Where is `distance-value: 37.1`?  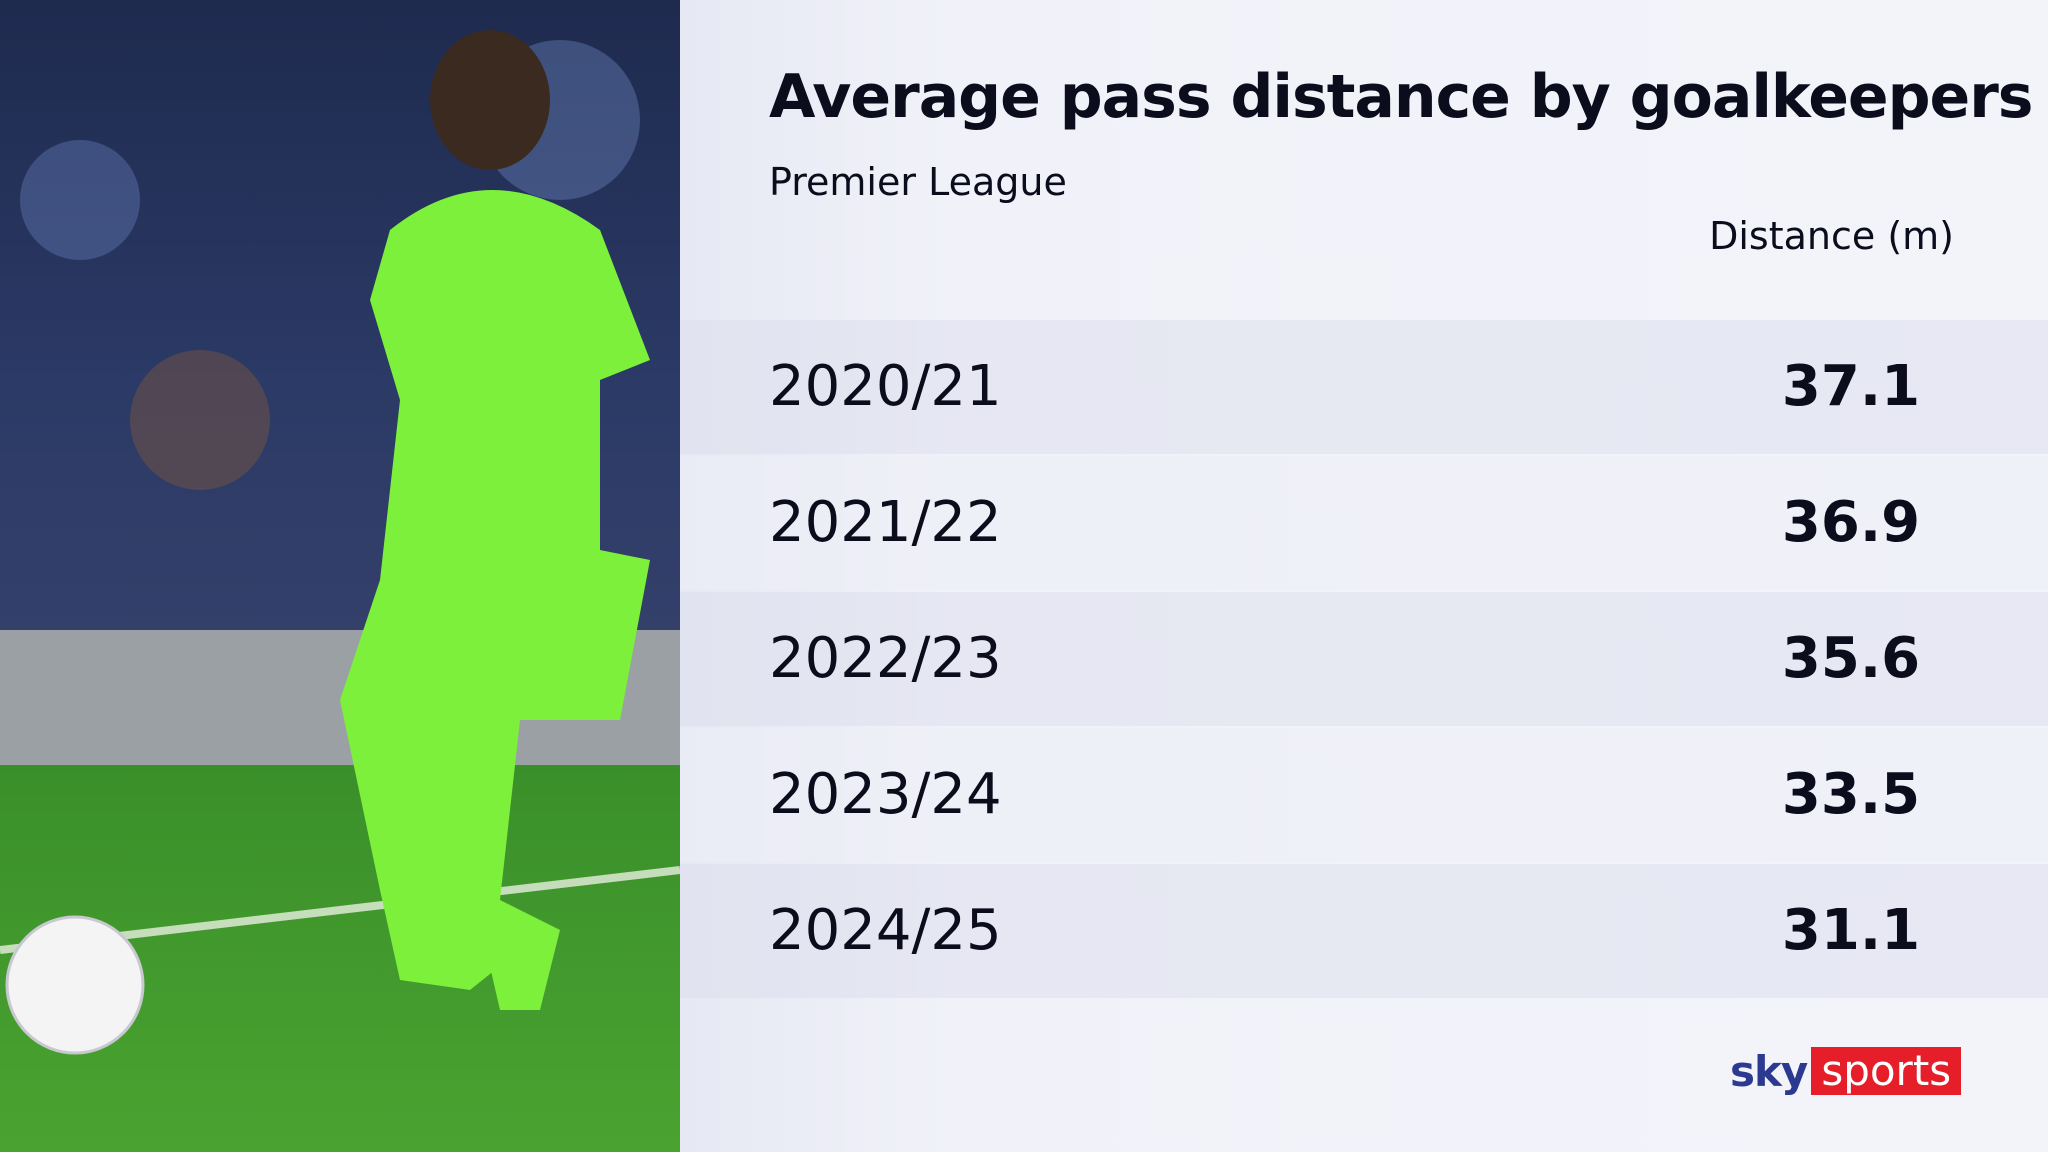
distance-value: 37.1 is located at coordinates (1851, 386).